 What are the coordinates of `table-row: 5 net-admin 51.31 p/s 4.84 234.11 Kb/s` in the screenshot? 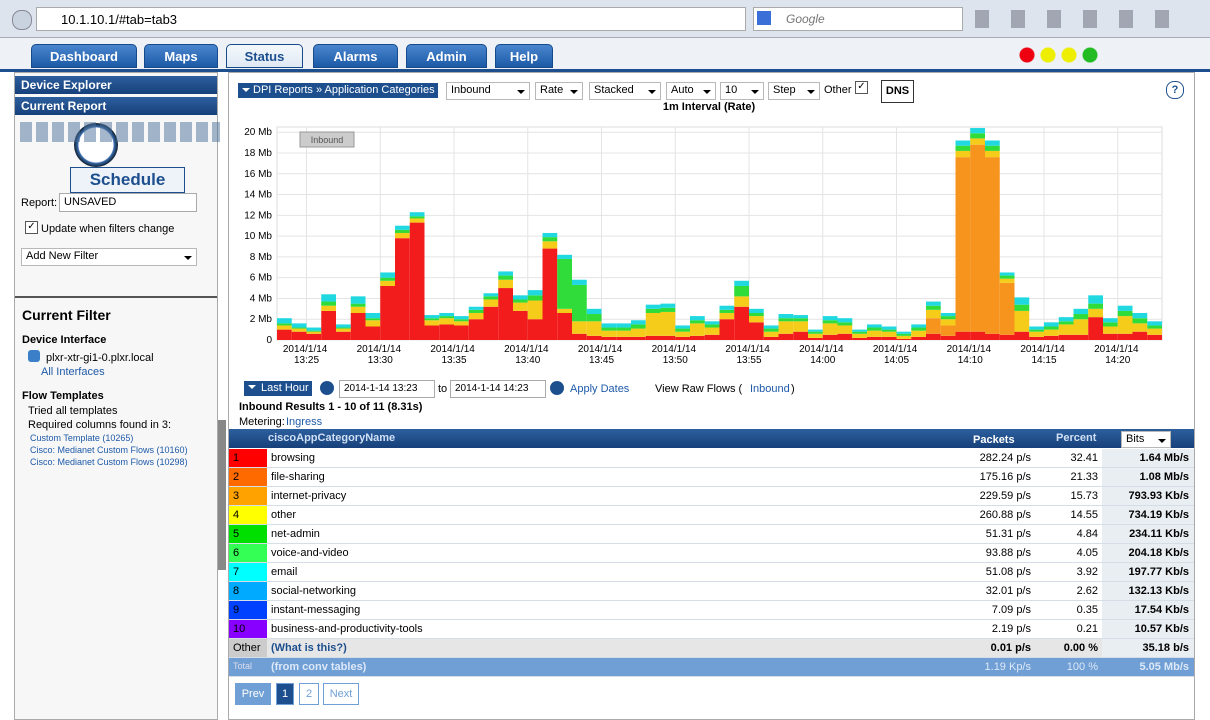 It's located at (711, 534).